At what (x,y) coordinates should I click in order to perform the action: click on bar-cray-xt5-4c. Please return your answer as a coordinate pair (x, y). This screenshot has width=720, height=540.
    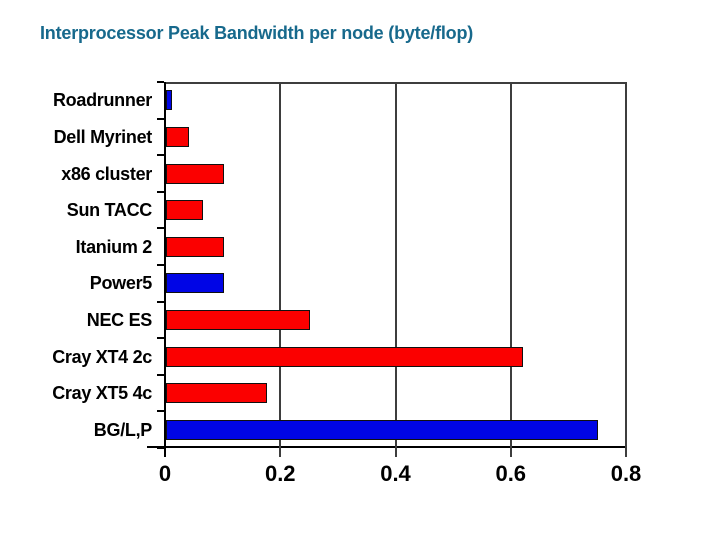
    Looking at the image, I should click on (216, 393).